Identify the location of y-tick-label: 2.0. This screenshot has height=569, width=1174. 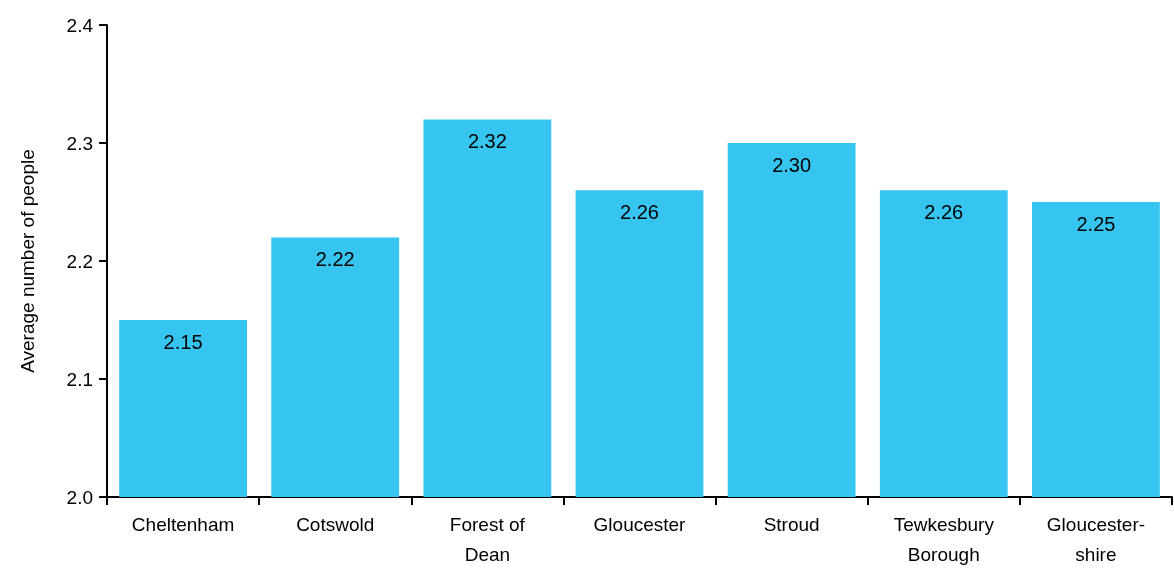
(79, 497).